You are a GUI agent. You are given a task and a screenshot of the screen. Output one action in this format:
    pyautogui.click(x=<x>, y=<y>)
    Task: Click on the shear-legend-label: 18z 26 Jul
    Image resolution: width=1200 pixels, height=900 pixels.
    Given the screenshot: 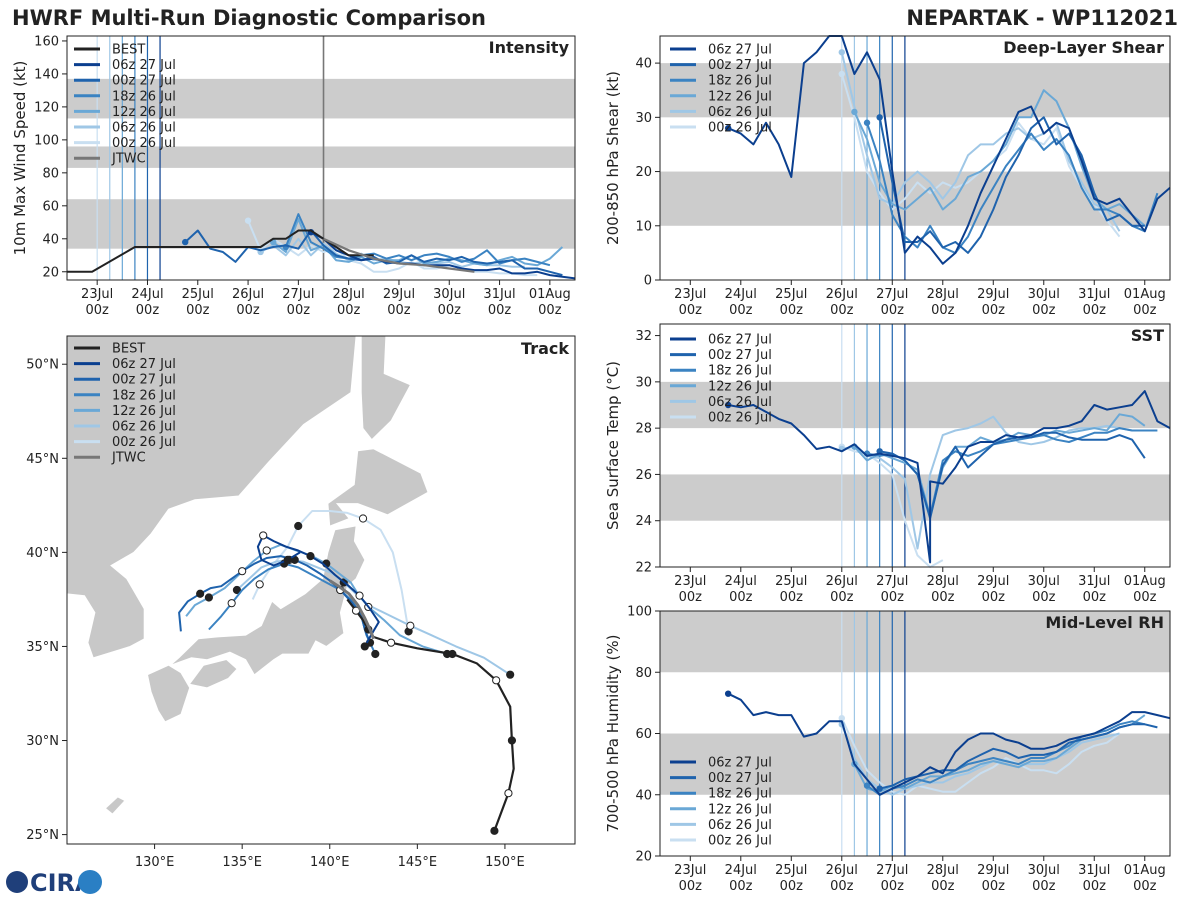 What is the action you would take?
    pyautogui.click(x=740, y=81)
    